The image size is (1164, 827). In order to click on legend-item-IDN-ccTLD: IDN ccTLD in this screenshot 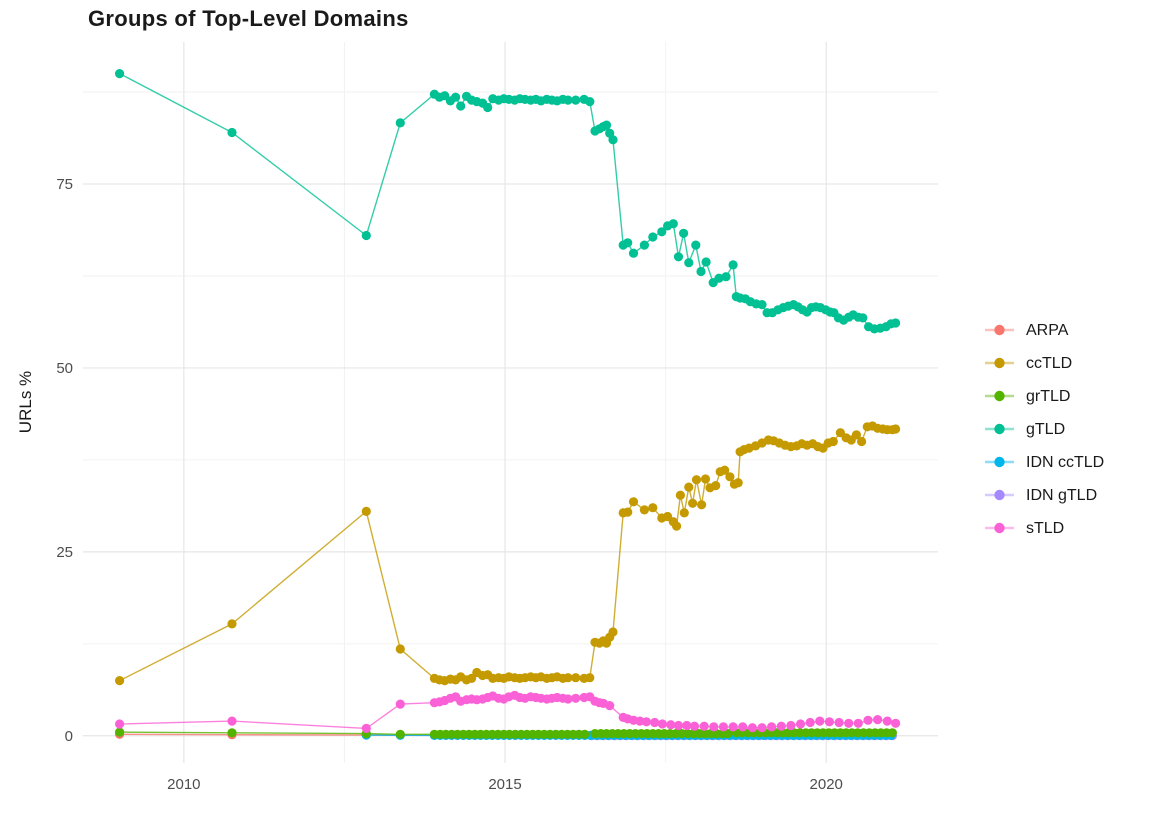, I will do `click(1044, 462)`.